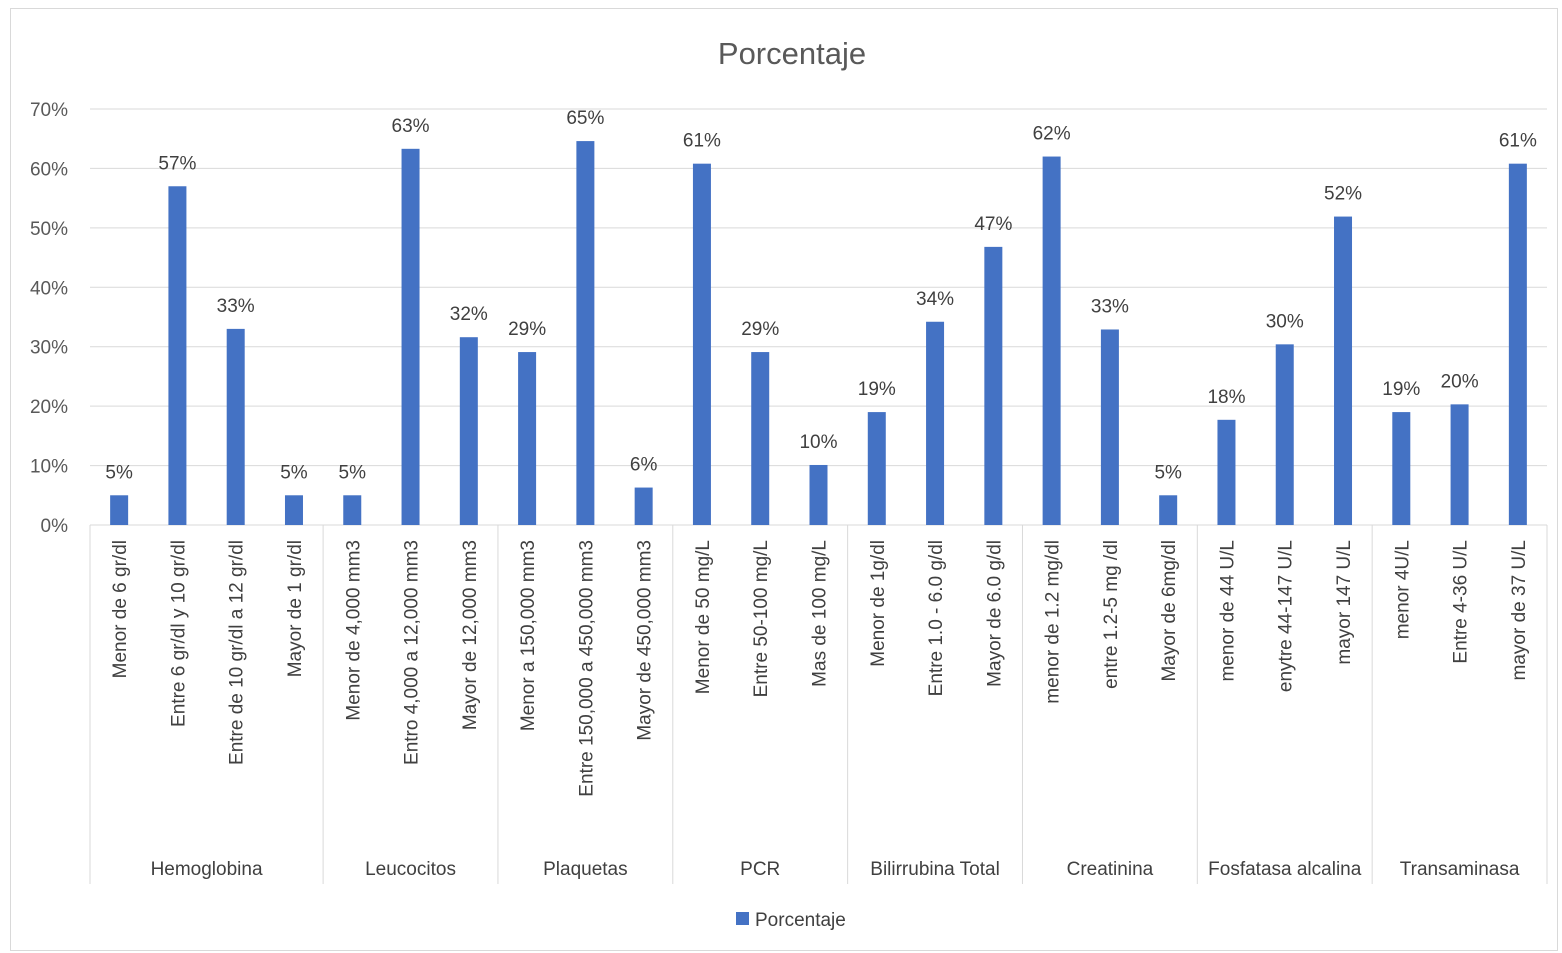 The width and height of the screenshot is (1562, 953). What do you see at coordinates (760, 869) in the screenshot?
I see `x-group-label: PCR` at bounding box center [760, 869].